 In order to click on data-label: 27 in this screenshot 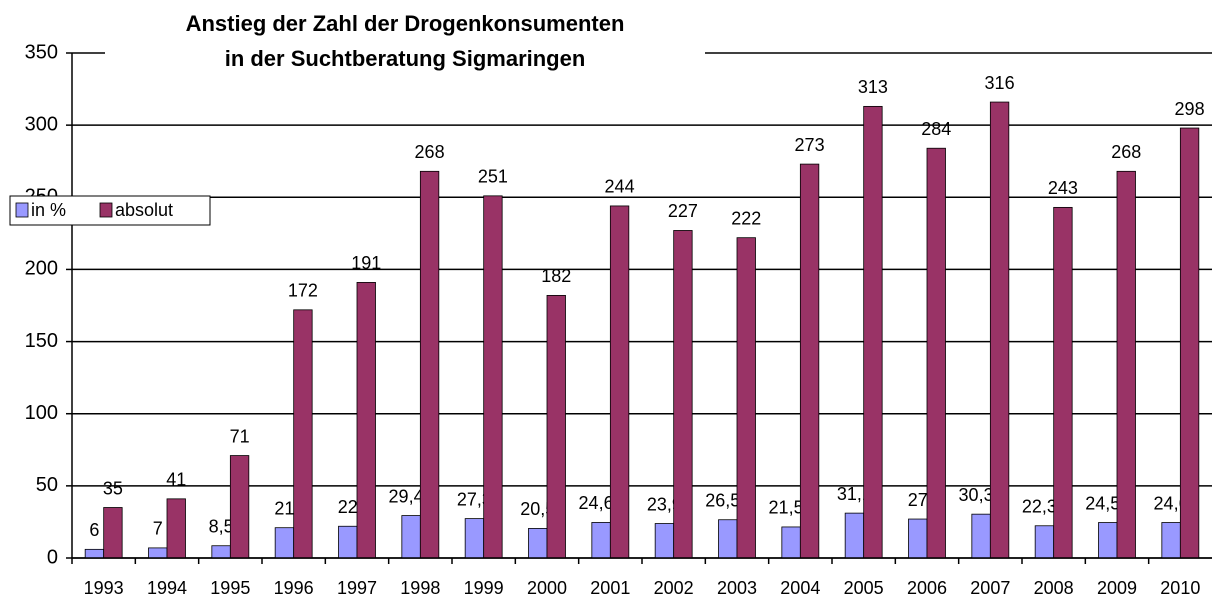, I will do `click(918, 500)`.